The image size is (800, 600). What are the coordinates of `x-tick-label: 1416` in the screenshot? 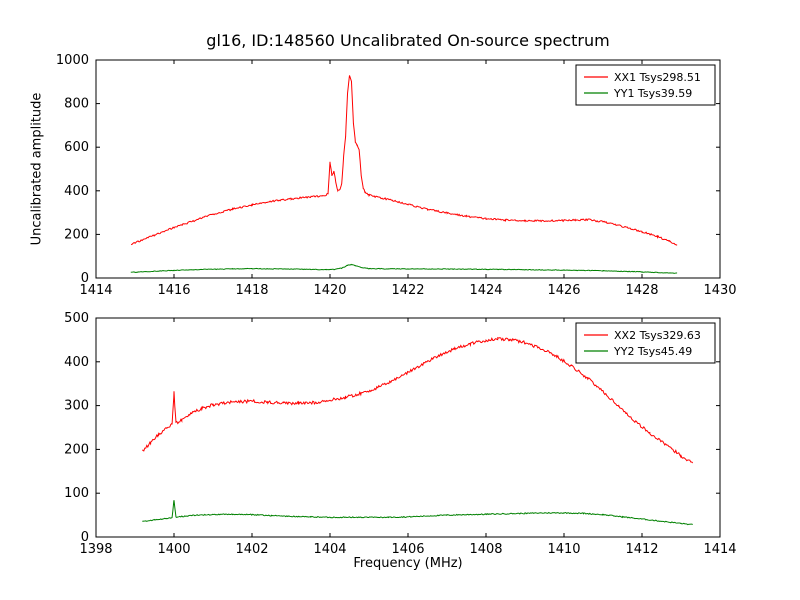 It's located at (173, 290).